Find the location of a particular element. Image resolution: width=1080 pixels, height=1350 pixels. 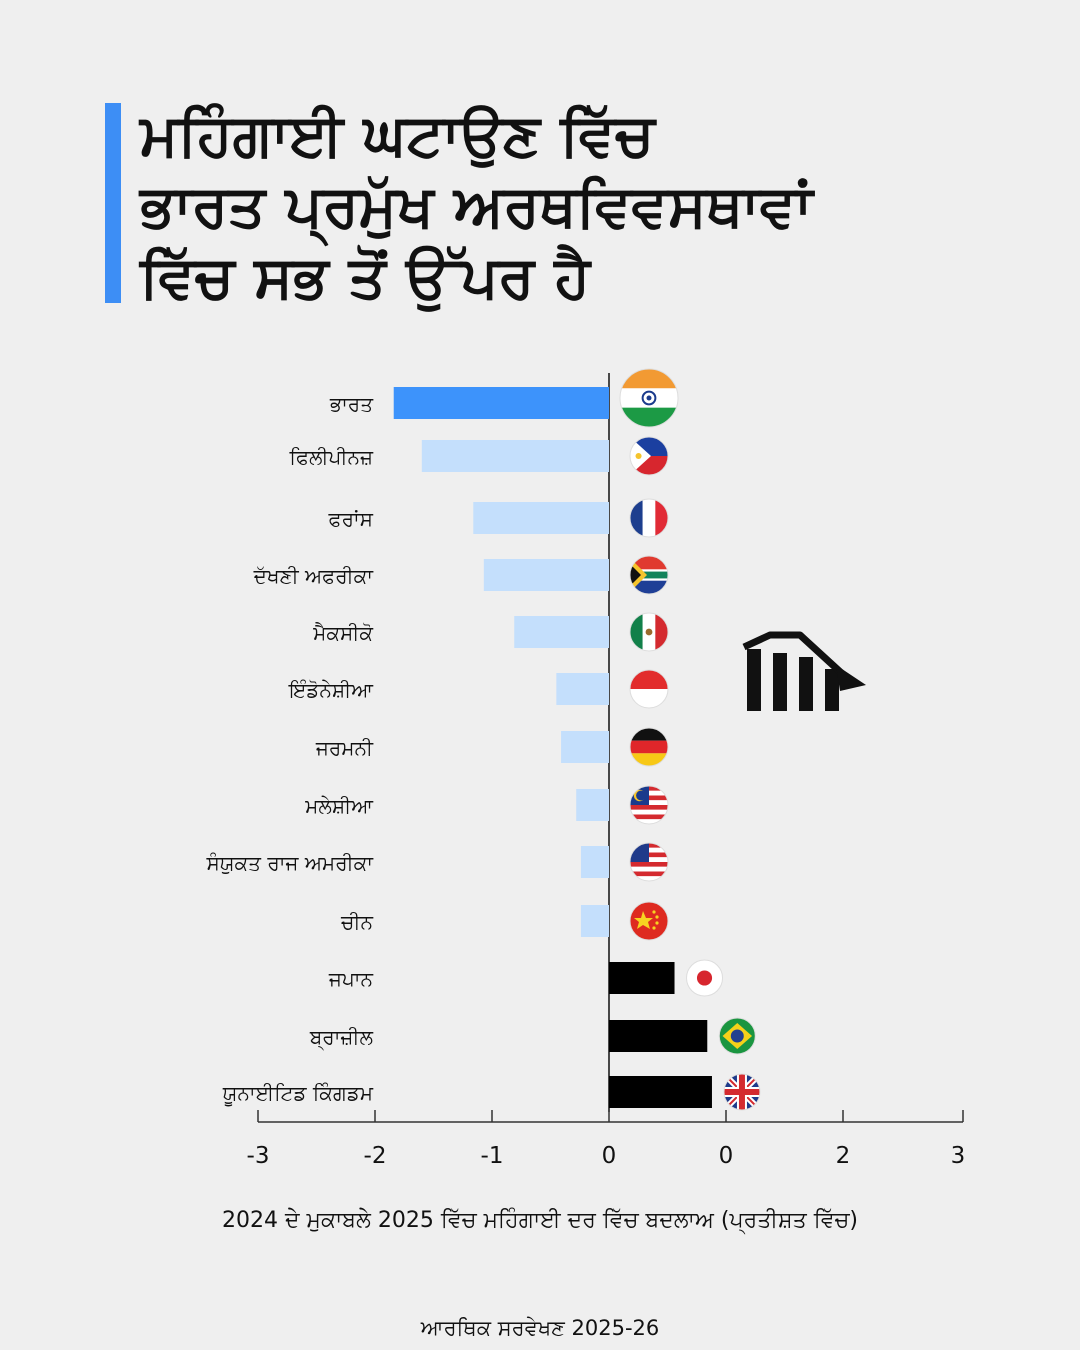

title-line: ਭਾਰਤ ਪ੍ਰਮੁੱਖ ਅਰਥਵਿਵਸਥਾਵਾਂ is located at coordinates (476, 206).